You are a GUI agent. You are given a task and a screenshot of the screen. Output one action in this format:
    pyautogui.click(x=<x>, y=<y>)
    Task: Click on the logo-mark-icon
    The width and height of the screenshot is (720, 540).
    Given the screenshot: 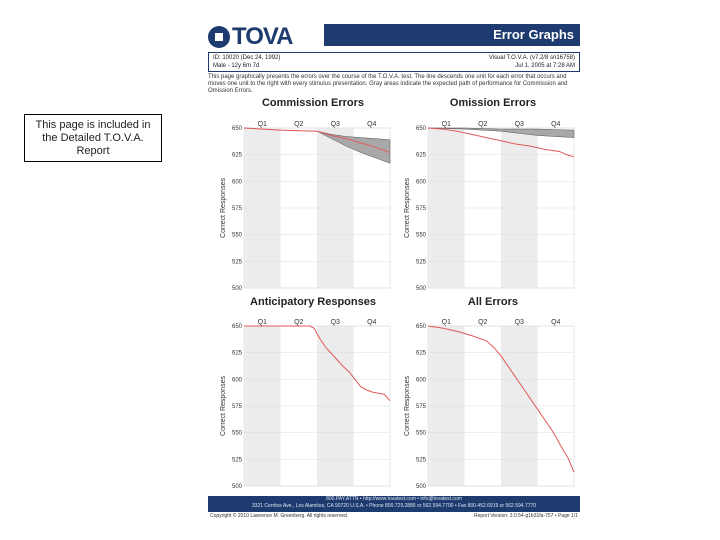 What is the action you would take?
    pyautogui.click(x=219, y=37)
    